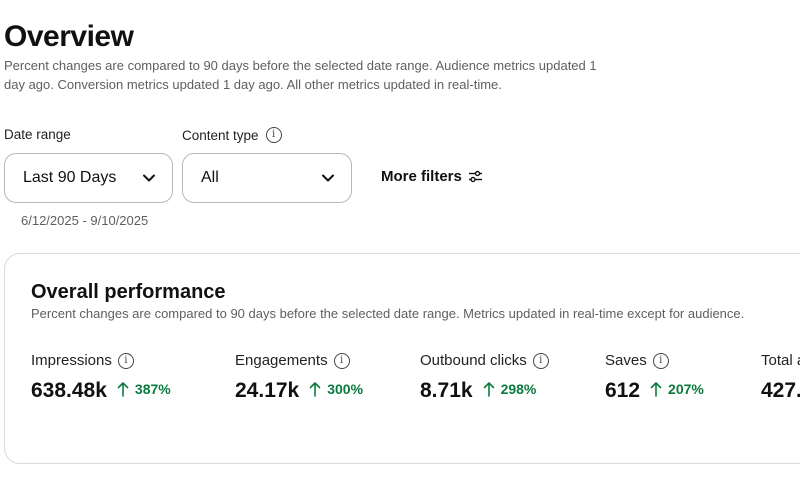 The height and width of the screenshot is (480, 800). I want to click on metric-saves: Saves i 612 207%, so click(654, 377).